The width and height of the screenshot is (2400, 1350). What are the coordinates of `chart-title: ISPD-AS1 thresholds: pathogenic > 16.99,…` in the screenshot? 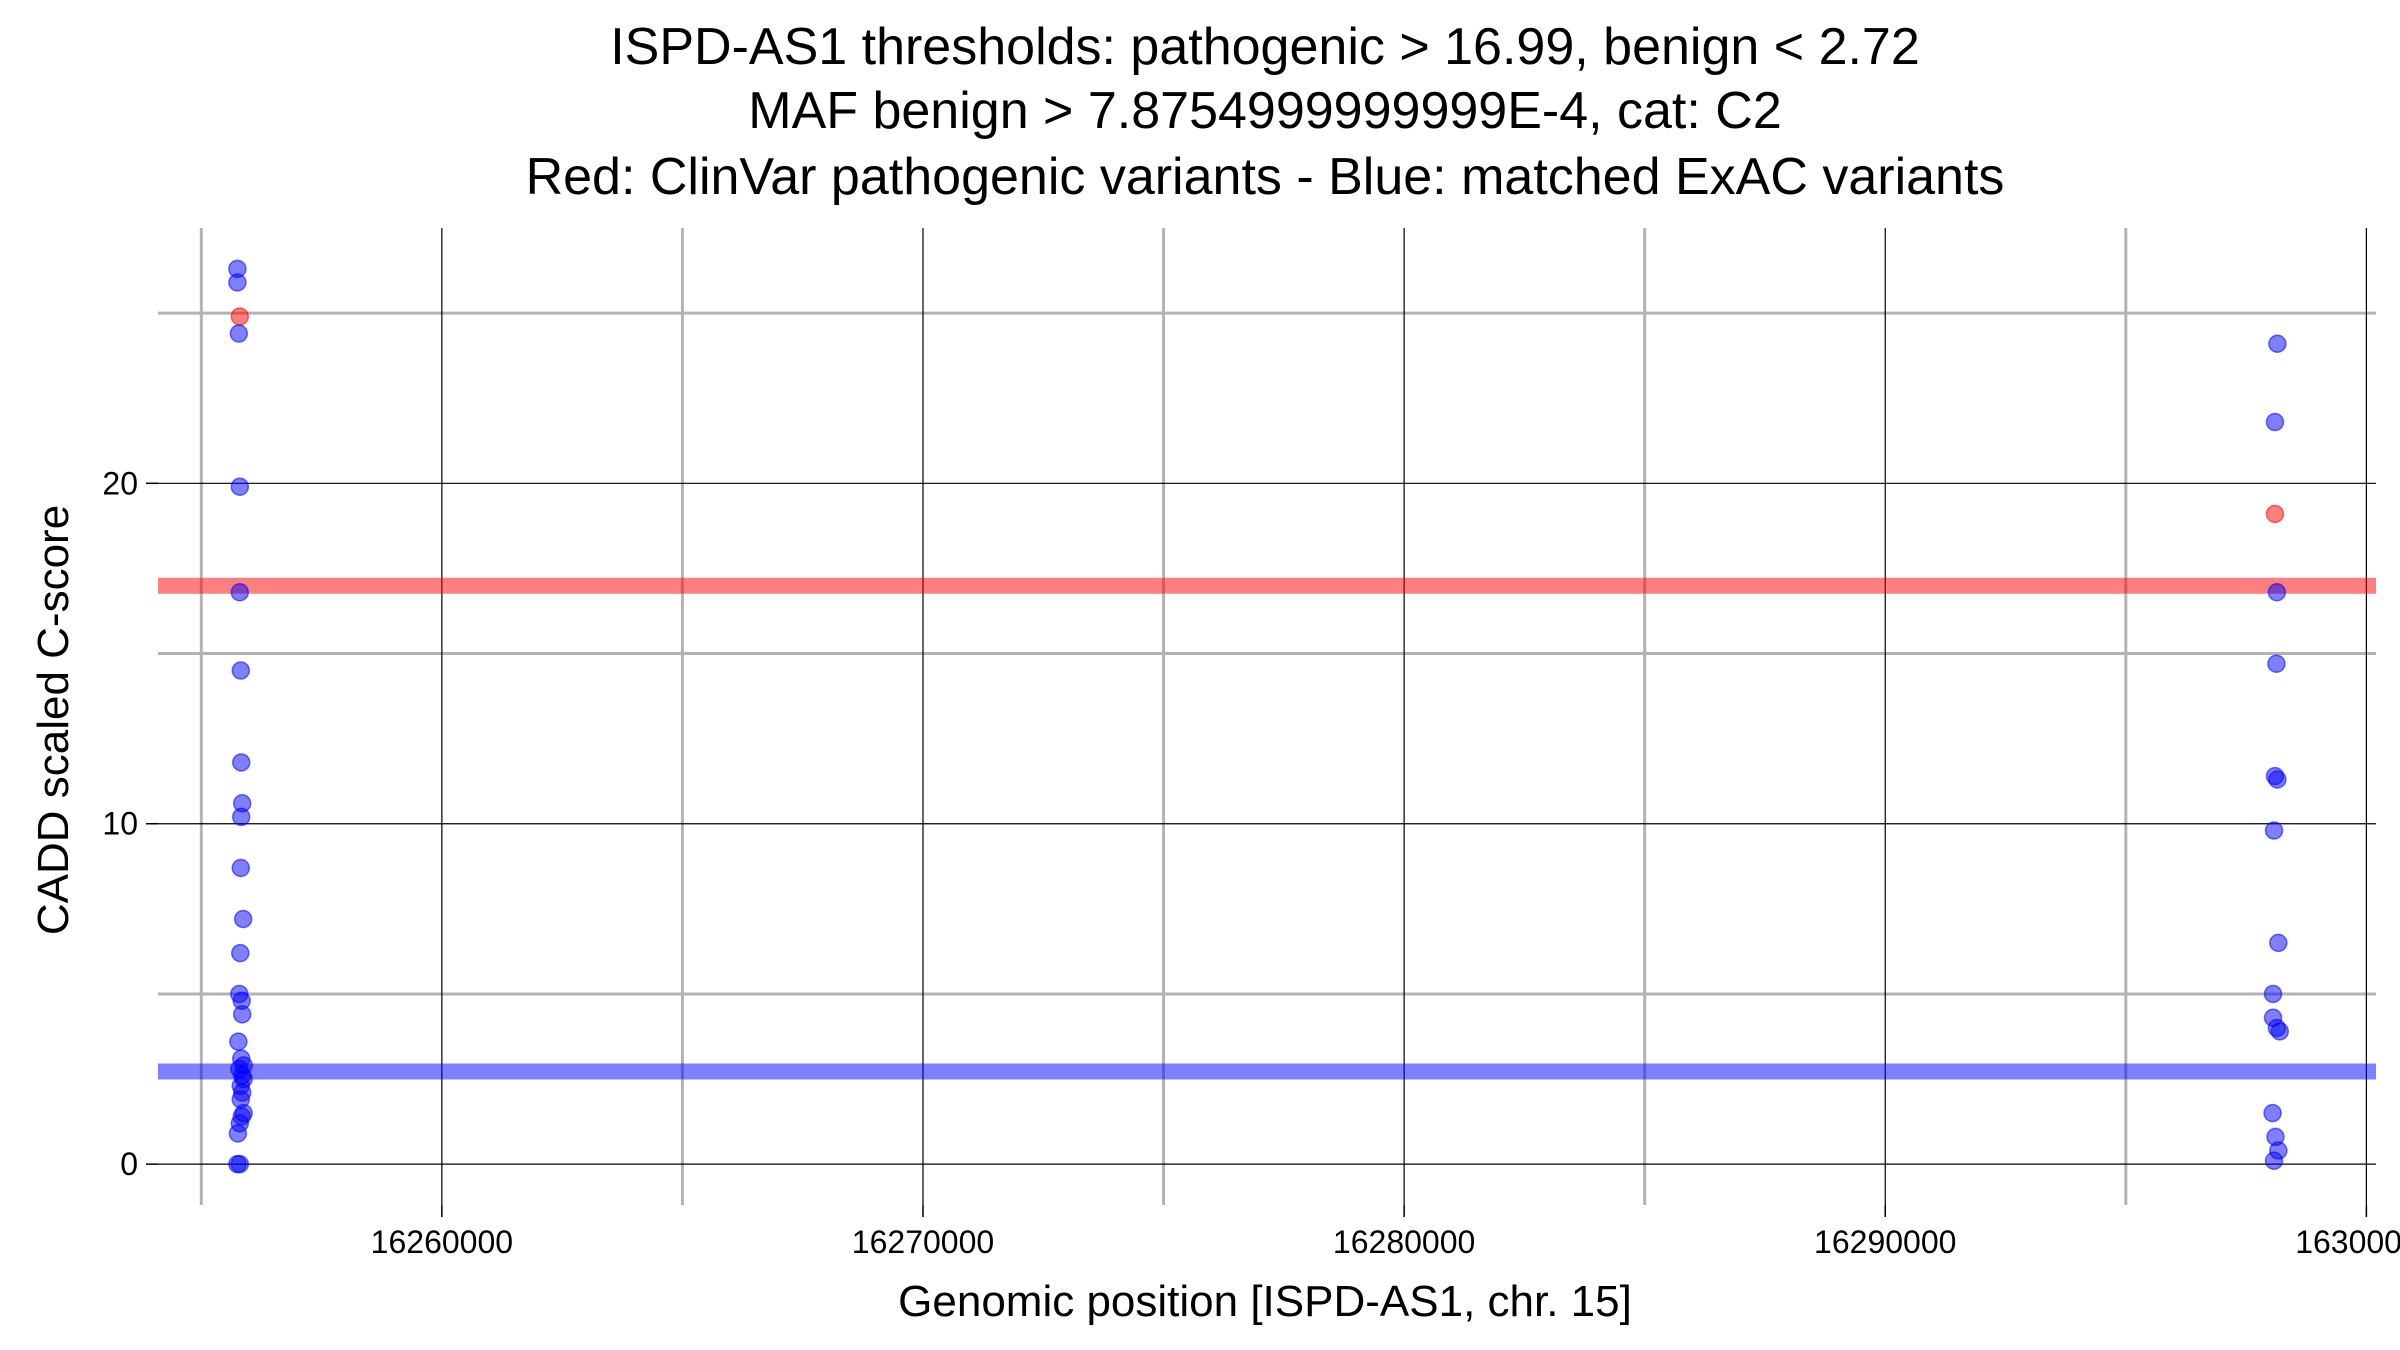 It's located at (1265, 112).